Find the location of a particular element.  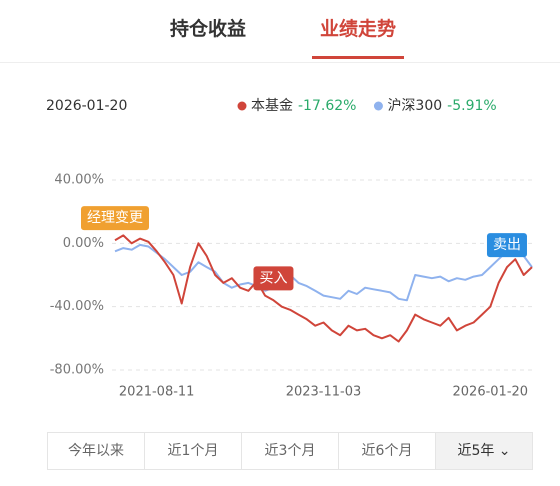

annotation-label: 买入 is located at coordinates (273, 278).